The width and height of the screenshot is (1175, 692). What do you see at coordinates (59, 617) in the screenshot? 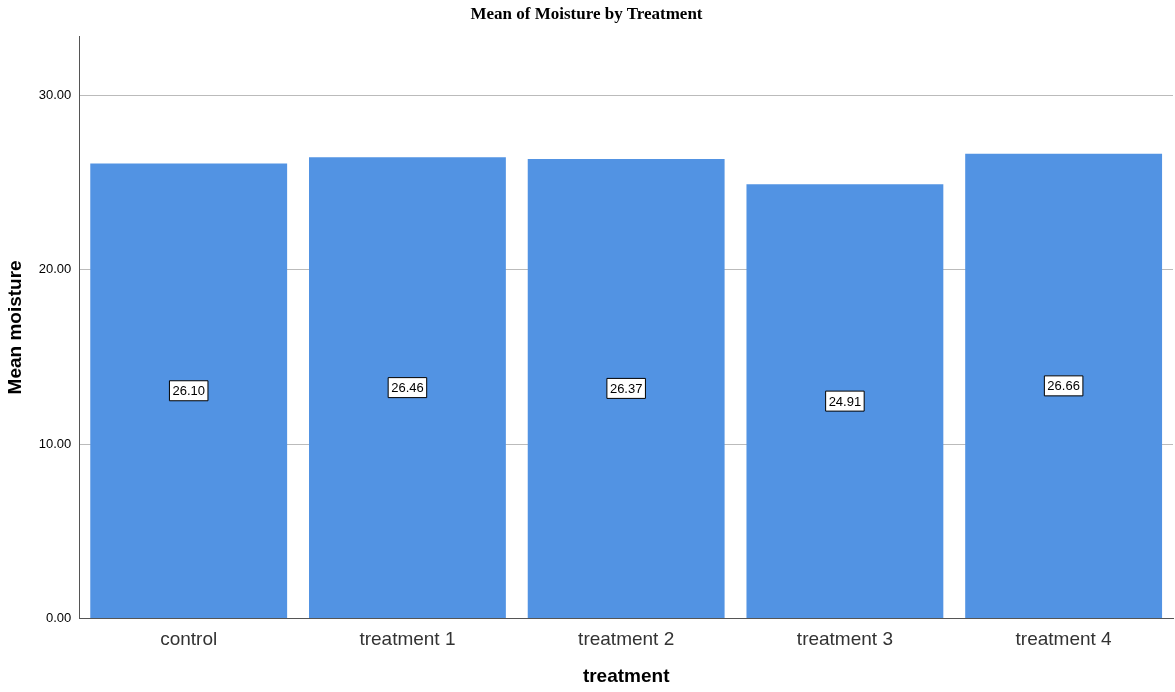
I see `y-tick-label: 0.00` at bounding box center [59, 617].